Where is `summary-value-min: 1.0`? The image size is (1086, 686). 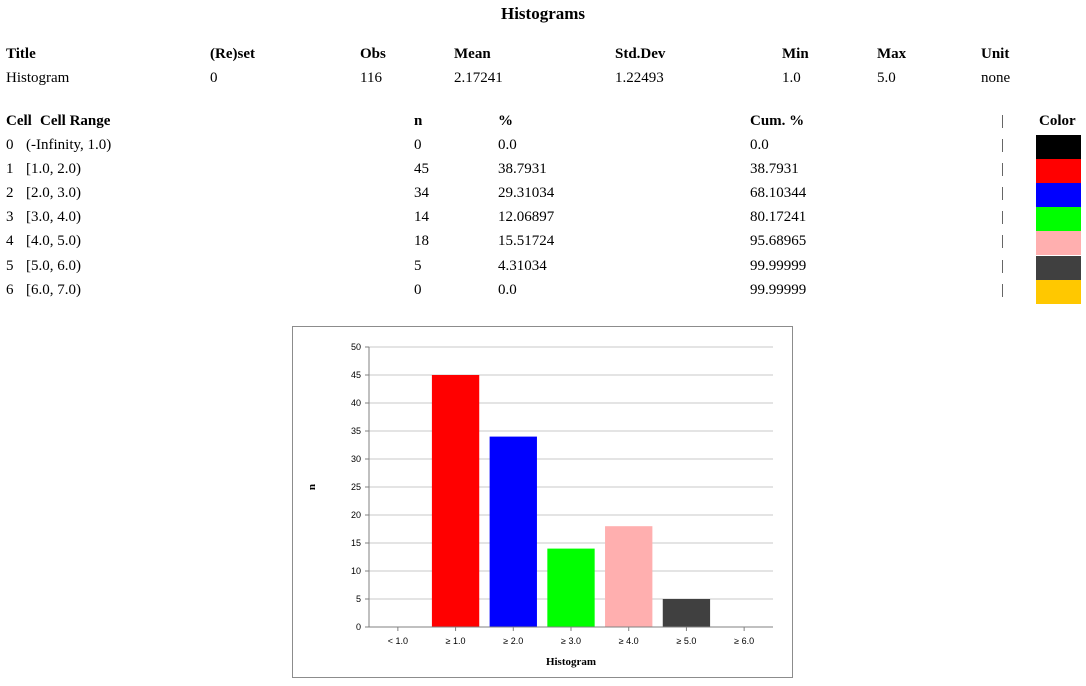 summary-value-min: 1.0 is located at coordinates (791, 78).